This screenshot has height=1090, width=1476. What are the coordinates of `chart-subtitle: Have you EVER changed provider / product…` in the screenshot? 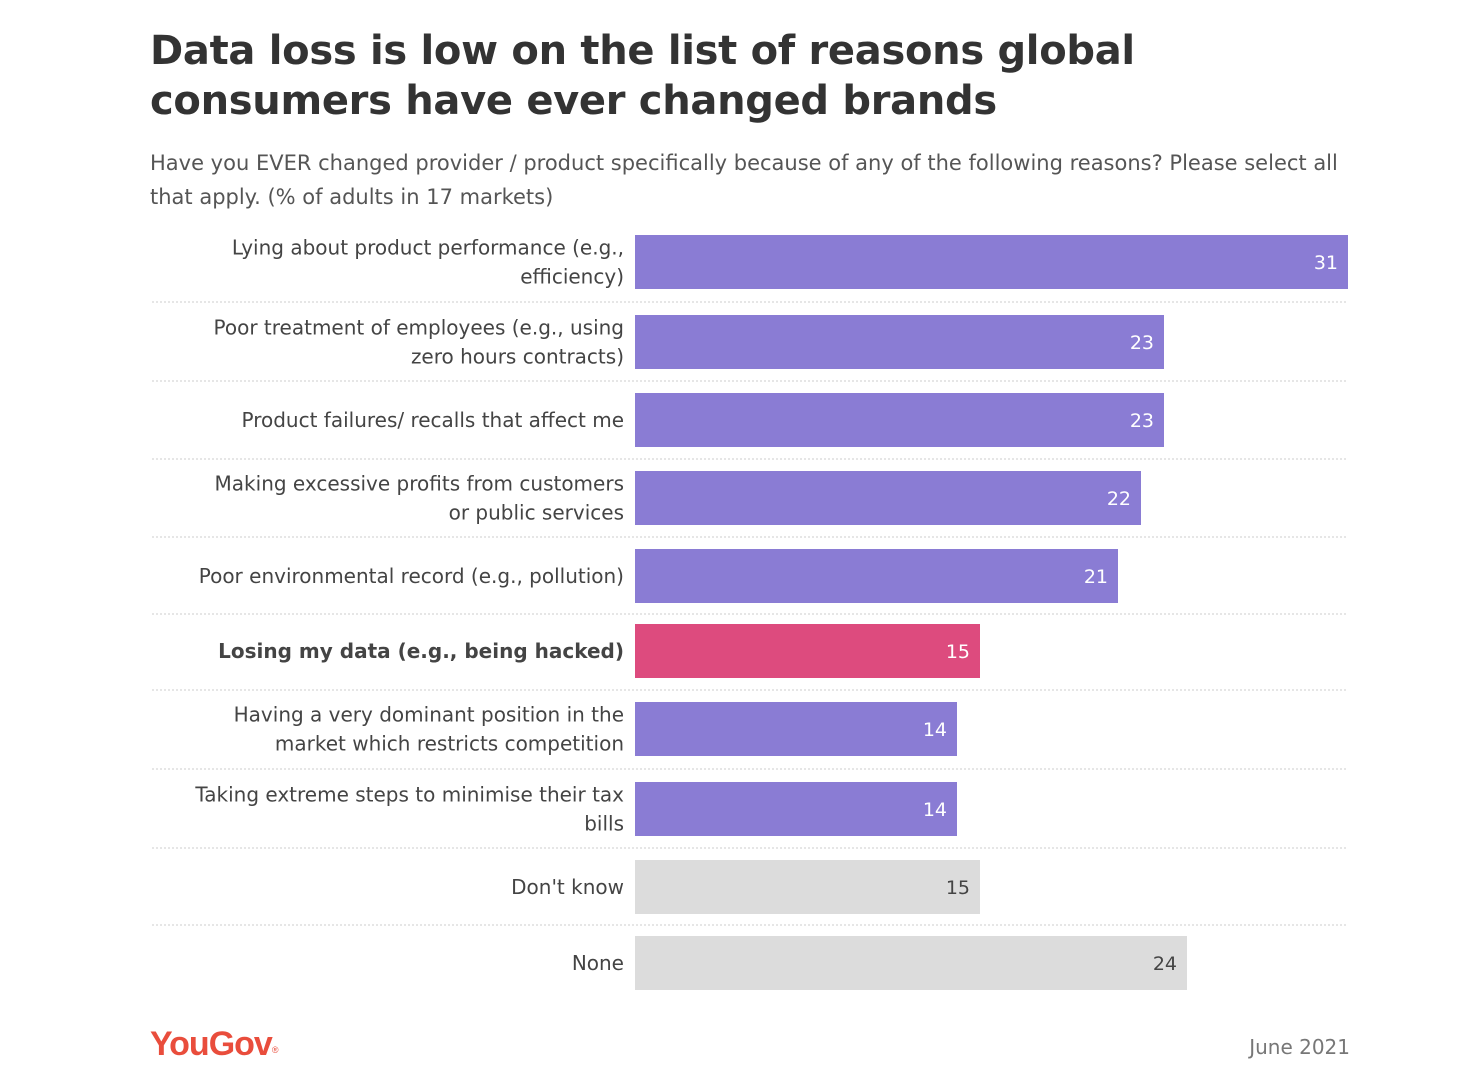 It's located at (744, 180).